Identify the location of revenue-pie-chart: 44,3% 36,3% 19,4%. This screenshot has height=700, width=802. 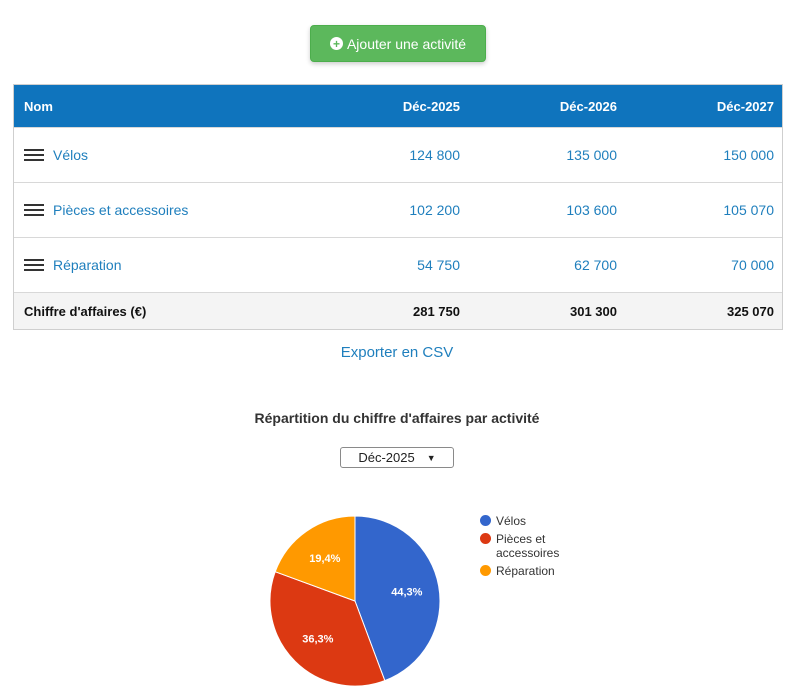
(355, 601).